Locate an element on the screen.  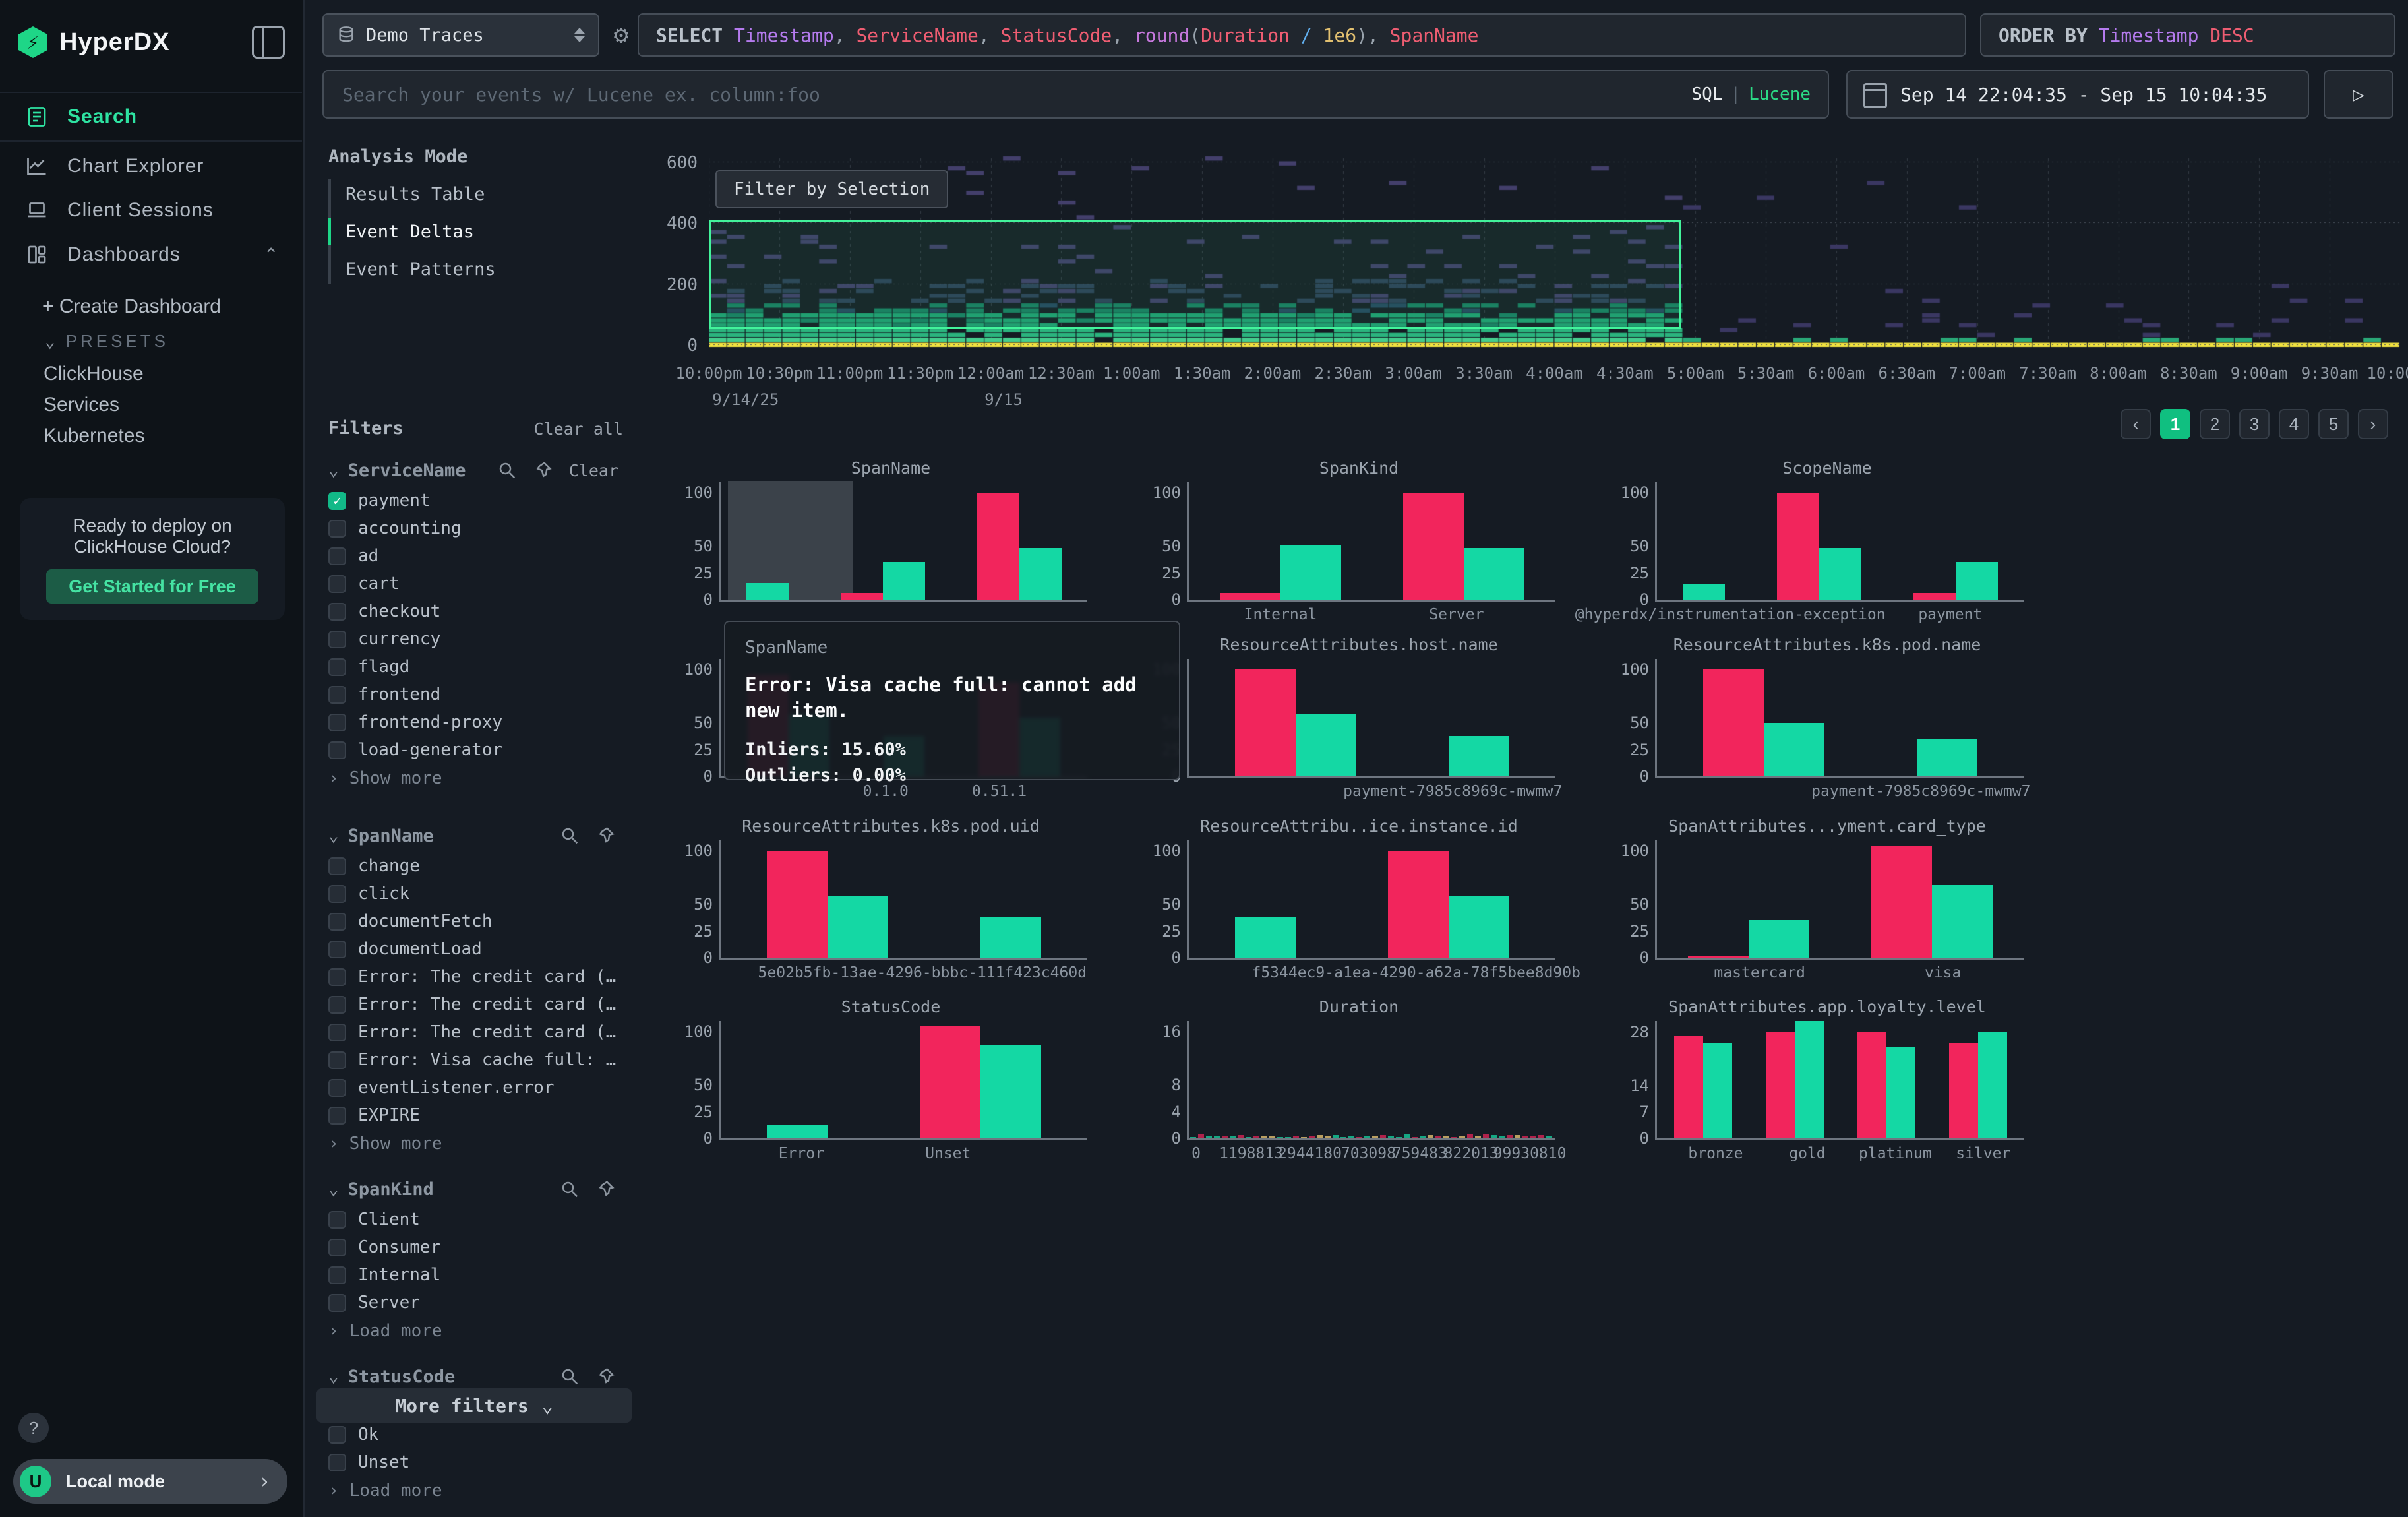
filter-option-change: change is located at coordinates (473, 866).